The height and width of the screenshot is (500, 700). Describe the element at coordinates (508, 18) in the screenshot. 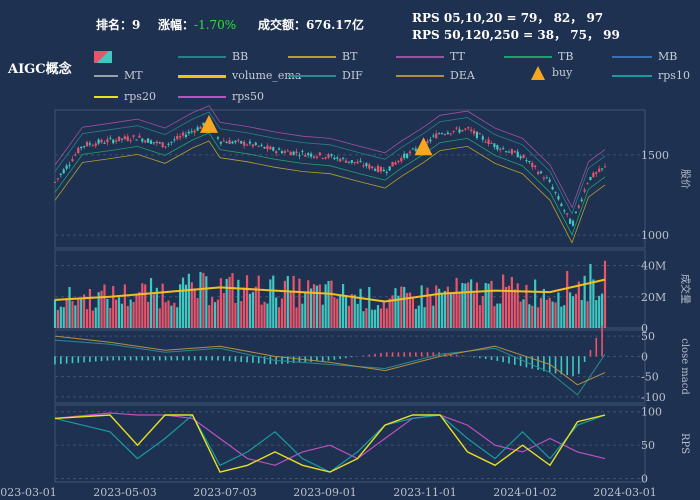

I see `rps-line-1: RPS 05,10,20 = 79， 82， 97` at that location.